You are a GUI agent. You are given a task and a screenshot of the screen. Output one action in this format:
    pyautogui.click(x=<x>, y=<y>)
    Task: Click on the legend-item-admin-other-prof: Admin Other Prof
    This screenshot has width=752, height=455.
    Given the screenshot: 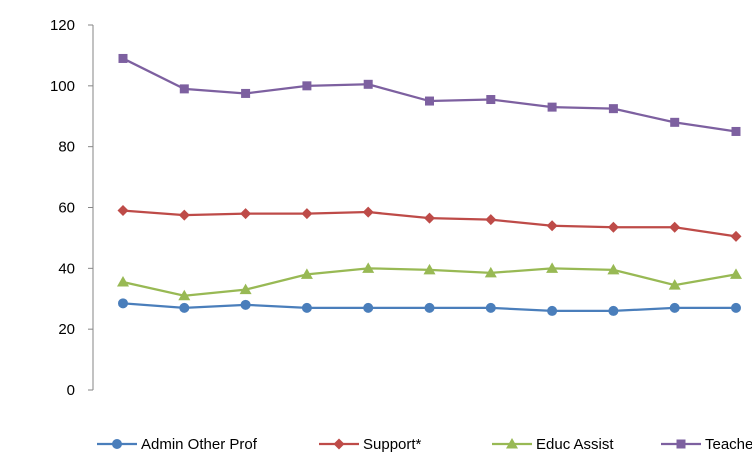 What is the action you would take?
    pyautogui.click(x=177, y=444)
    